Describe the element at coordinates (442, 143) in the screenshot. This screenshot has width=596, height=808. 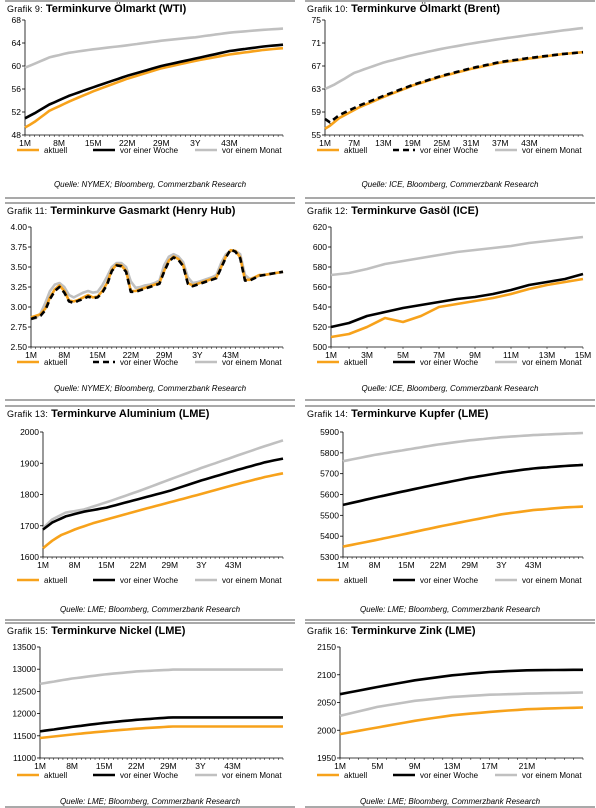
I see `x-tick-label: 25M` at that location.